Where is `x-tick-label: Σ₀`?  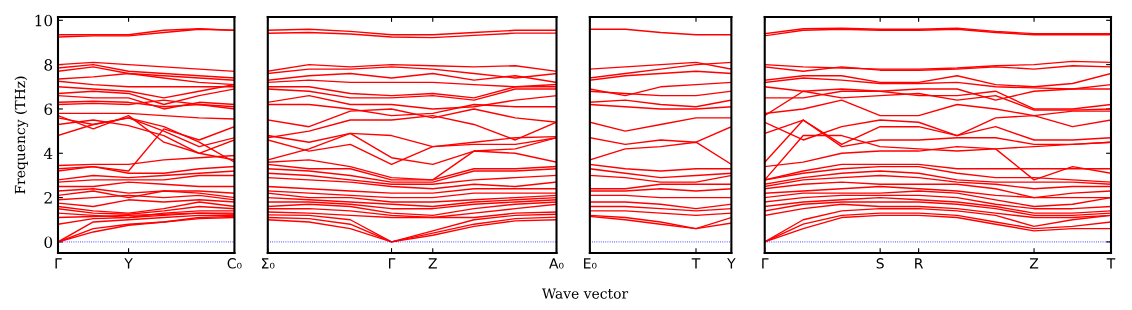 x-tick-label: Σ₀ is located at coordinates (268, 263).